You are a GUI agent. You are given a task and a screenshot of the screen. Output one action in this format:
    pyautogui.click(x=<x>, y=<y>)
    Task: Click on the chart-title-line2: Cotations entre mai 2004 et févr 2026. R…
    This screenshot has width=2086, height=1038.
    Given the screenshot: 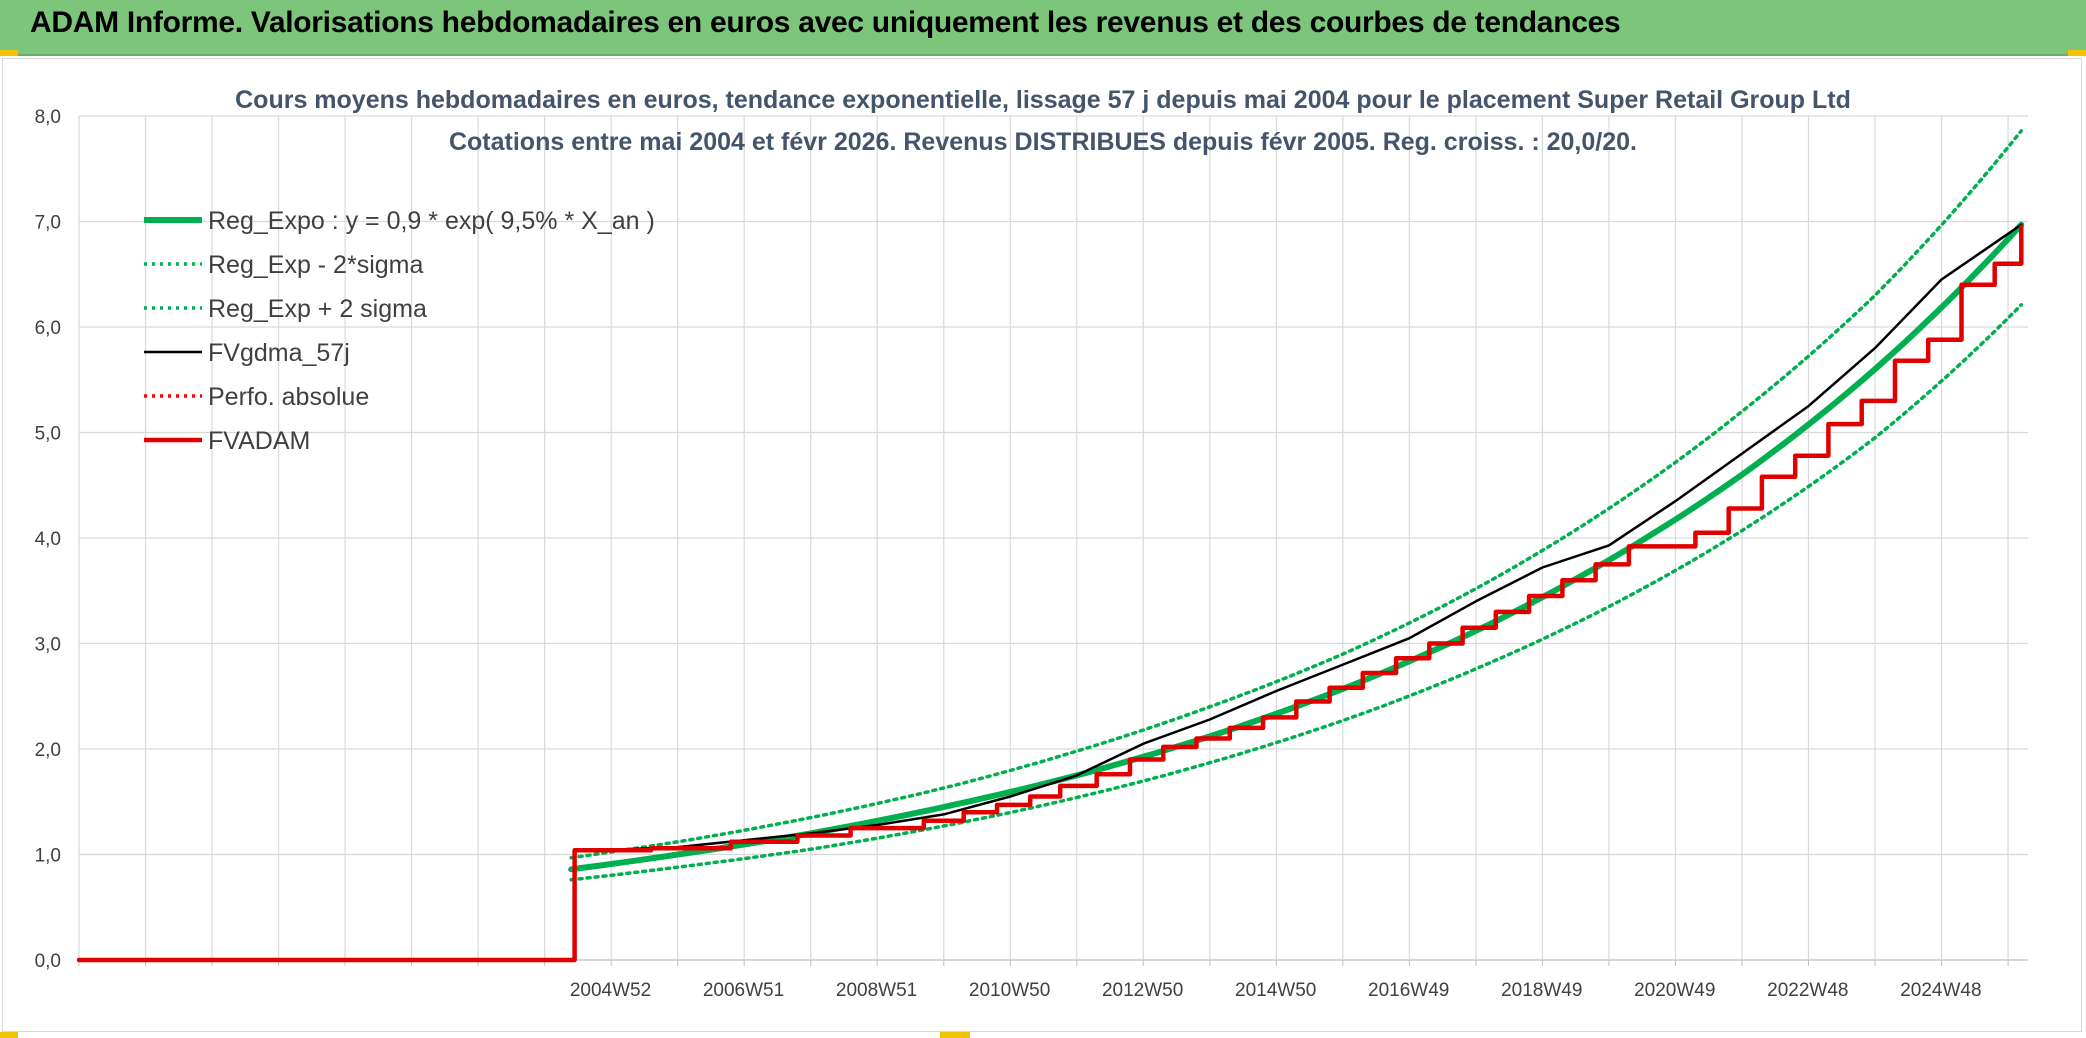 What is the action you would take?
    pyautogui.click(x=1043, y=142)
    